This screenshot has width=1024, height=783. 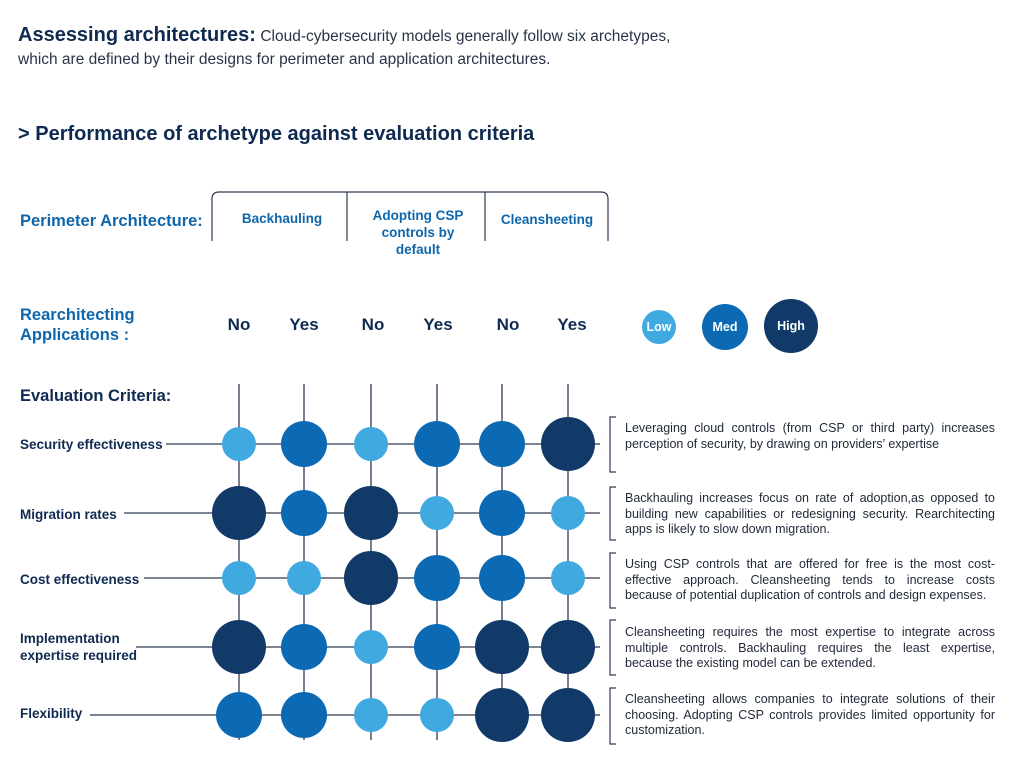 What do you see at coordinates (373, 324) in the screenshot?
I see `rearch-value-3: No` at bounding box center [373, 324].